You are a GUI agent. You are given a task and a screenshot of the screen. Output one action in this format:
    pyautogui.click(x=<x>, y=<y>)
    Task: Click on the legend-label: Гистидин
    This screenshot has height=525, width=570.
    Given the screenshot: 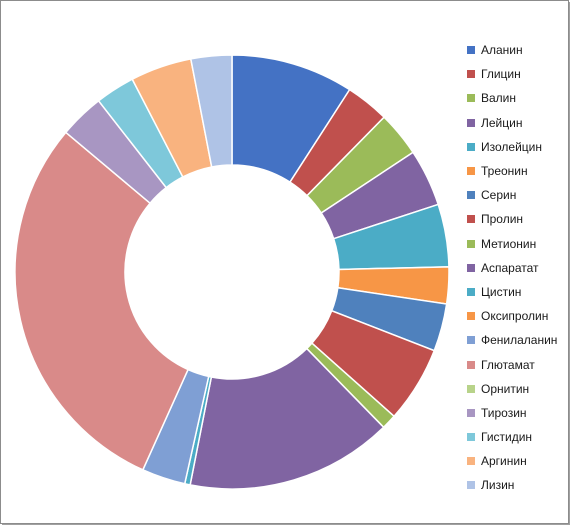 What is the action you would take?
    pyautogui.click(x=507, y=437)
    